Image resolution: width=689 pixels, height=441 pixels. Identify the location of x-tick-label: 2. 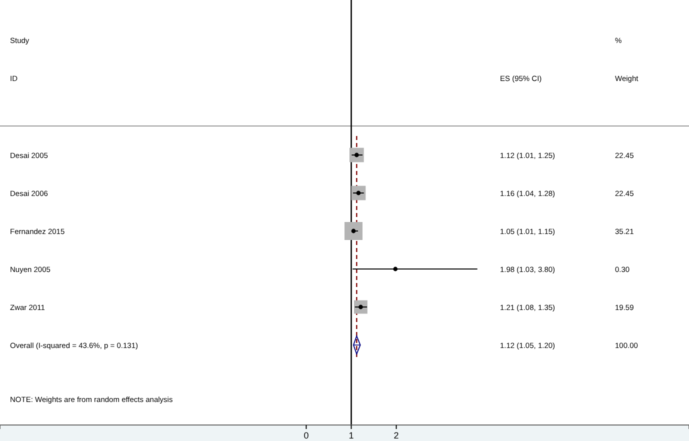
(396, 435).